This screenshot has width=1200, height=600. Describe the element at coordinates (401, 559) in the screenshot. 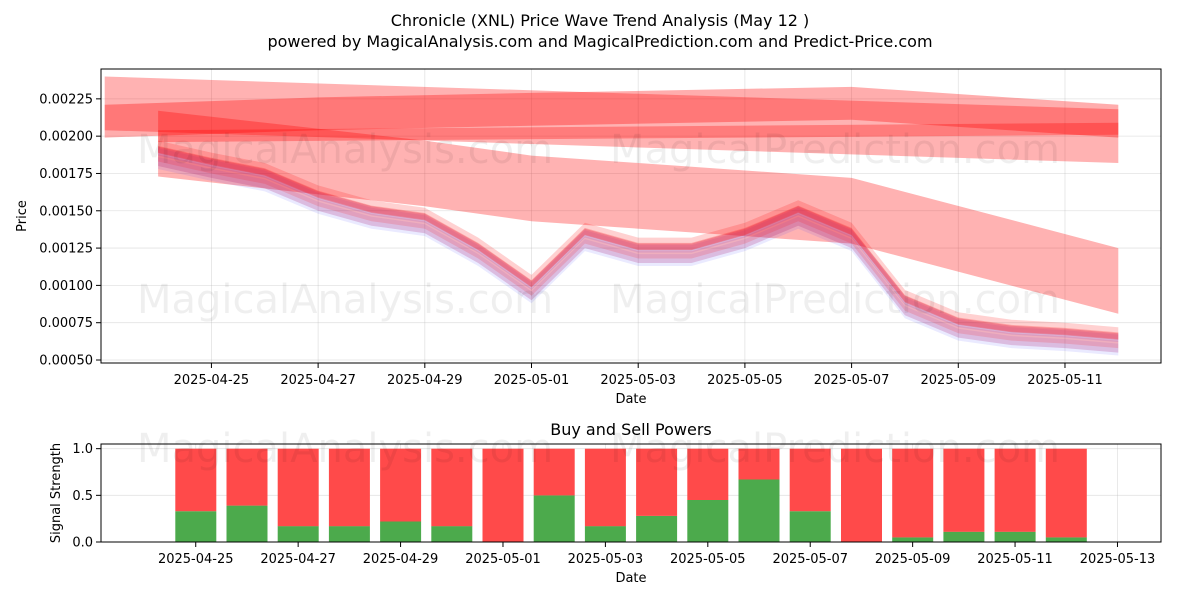

I see `power-x-tick-label: 2025-04-29` at that location.